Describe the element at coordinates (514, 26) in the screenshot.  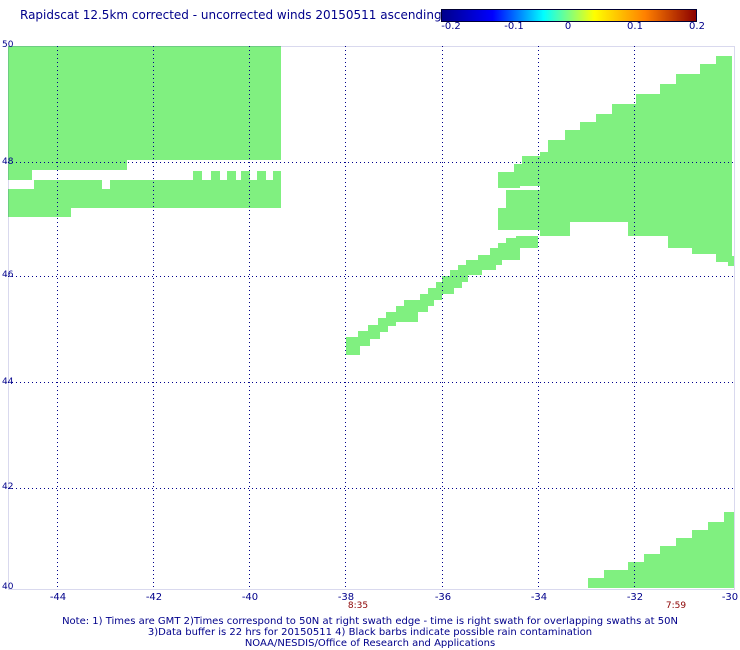
I see `colorbar-tick-label: -0.1` at that location.